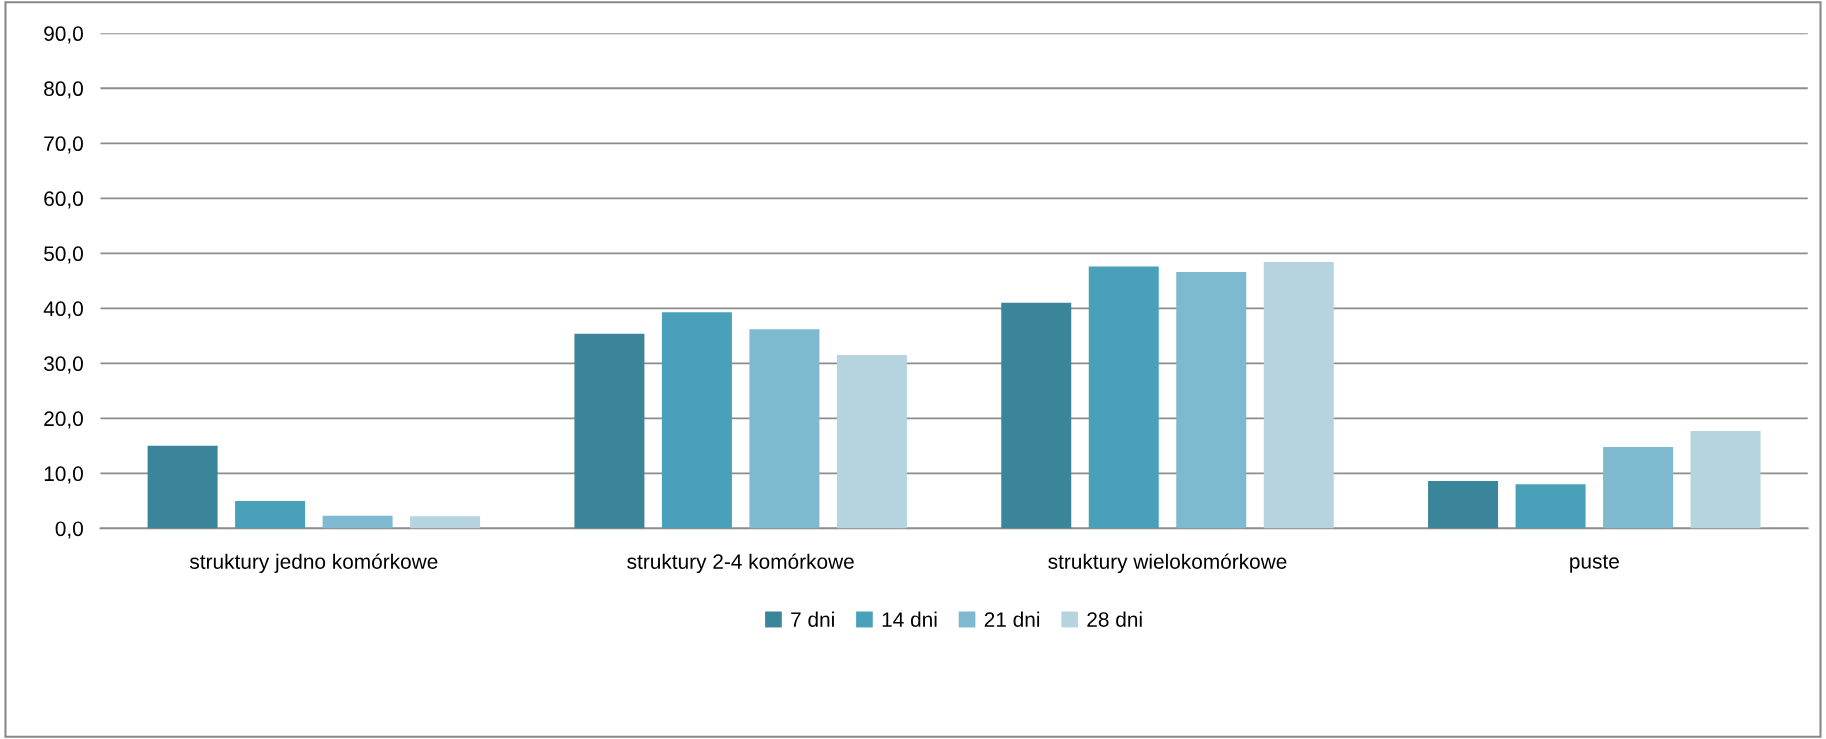  Describe the element at coordinates (1594, 564) in the screenshot. I see `x-tick-label: puste` at that location.